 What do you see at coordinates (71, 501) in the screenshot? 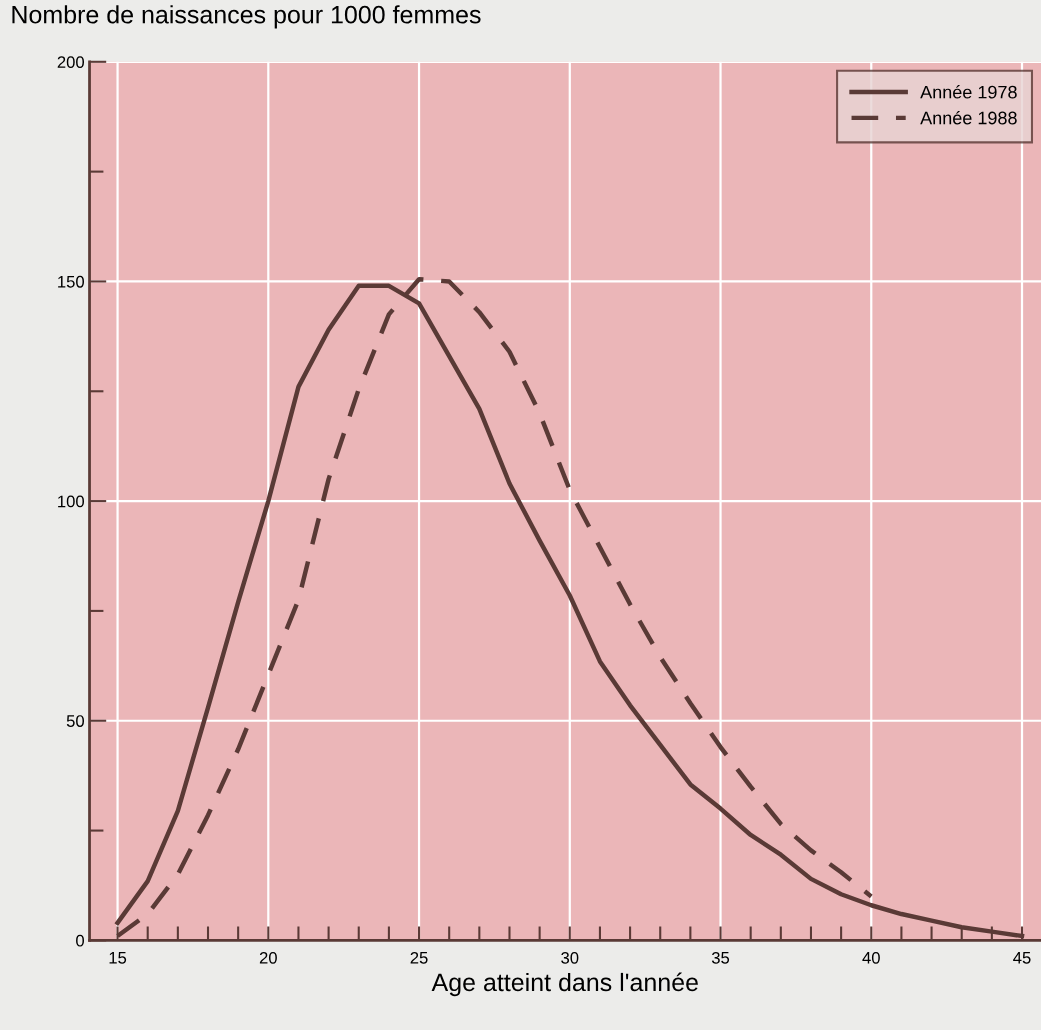
I see `y-tick-label: 100` at bounding box center [71, 501].